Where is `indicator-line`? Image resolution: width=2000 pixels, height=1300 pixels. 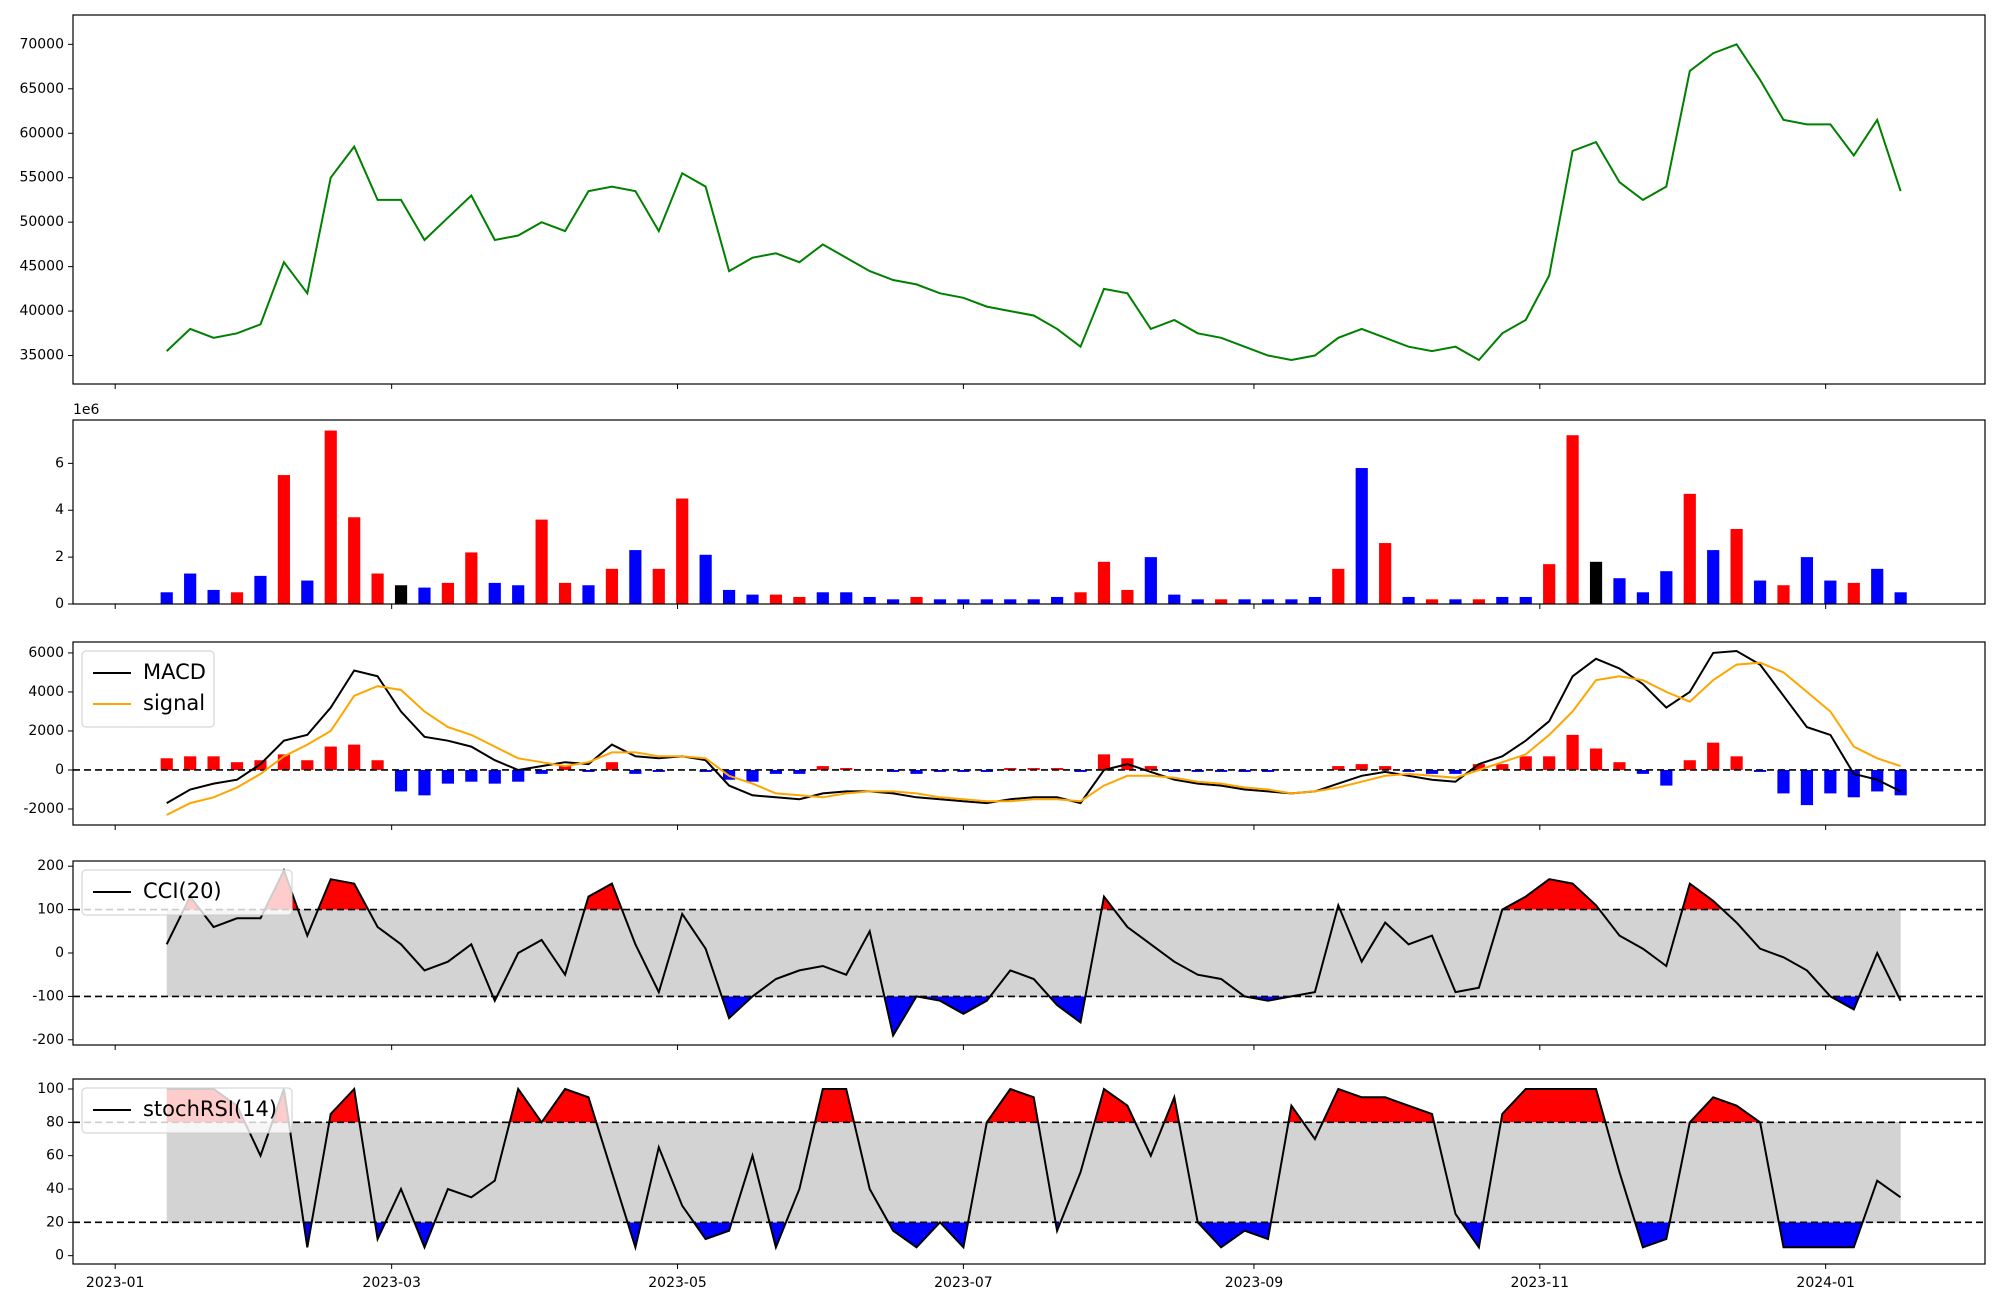 indicator-line is located at coordinates (1033, 953).